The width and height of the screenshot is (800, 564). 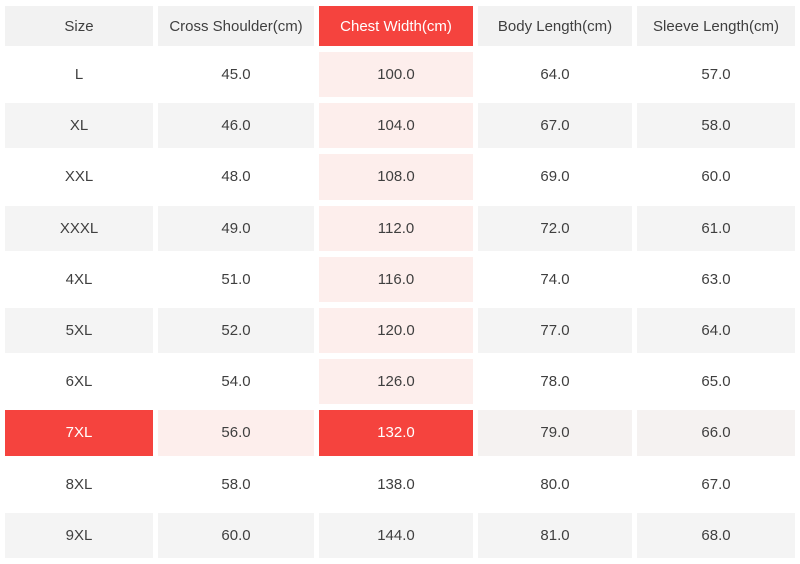 I want to click on value-cell: 116.0, so click(x=396, y=279).